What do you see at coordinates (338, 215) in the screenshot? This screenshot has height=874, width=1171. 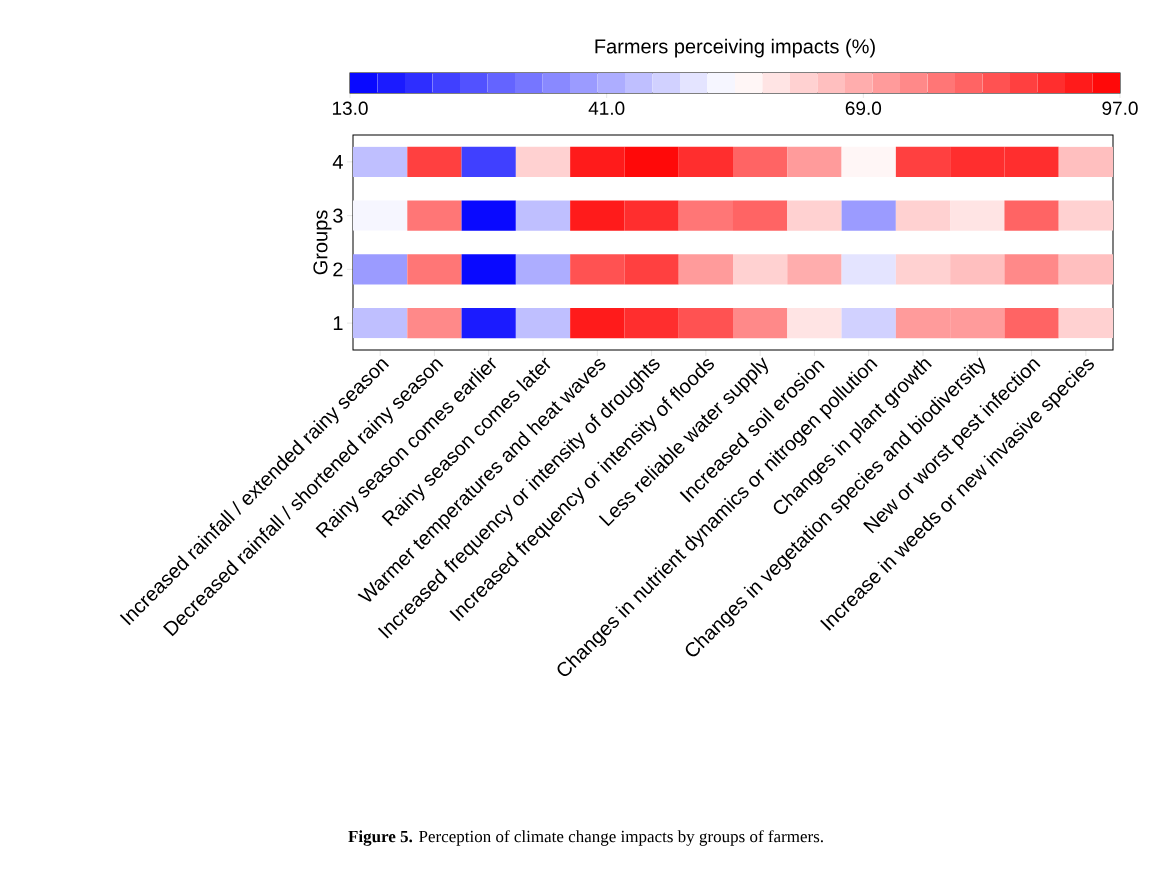 I see `y-tick-label: 3` at bounding box center [338, 215].